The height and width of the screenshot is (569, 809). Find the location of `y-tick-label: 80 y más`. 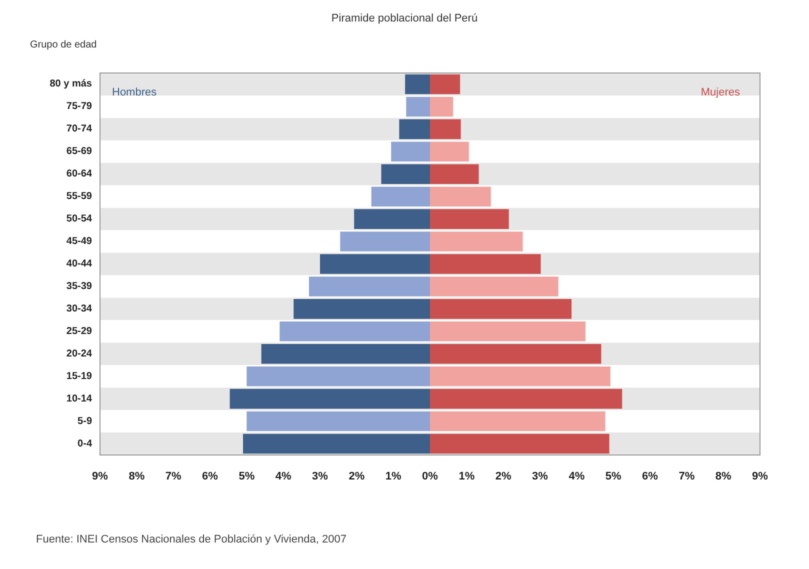

y-tick-label: 80 y más is located at coordinates (71, 84).